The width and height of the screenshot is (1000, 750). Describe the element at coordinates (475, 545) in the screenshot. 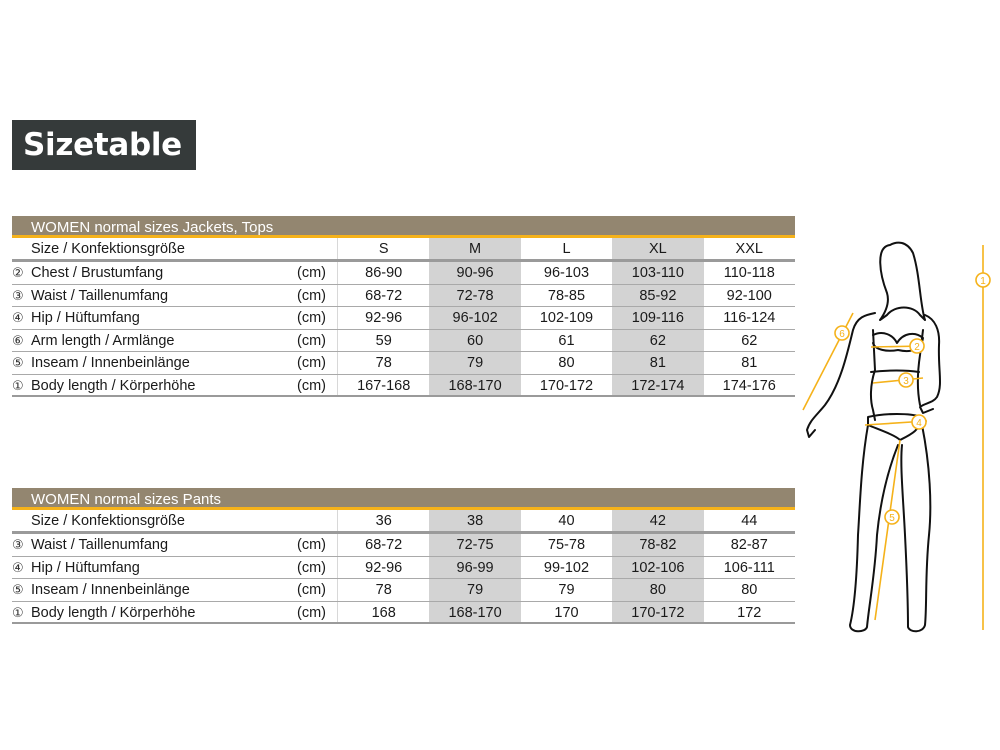

I see `value-cell: 72-75` at that location.